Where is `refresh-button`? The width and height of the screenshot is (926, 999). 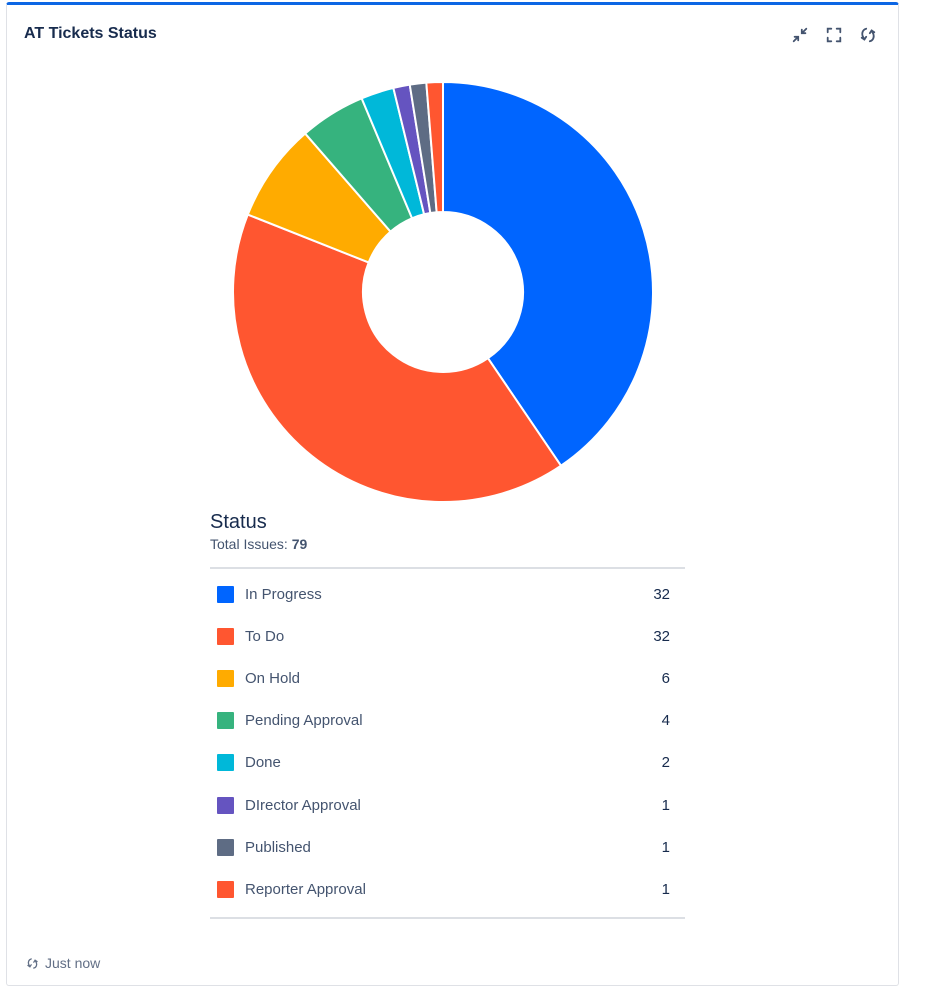
refresh-button is located at coordinates (868, 35).